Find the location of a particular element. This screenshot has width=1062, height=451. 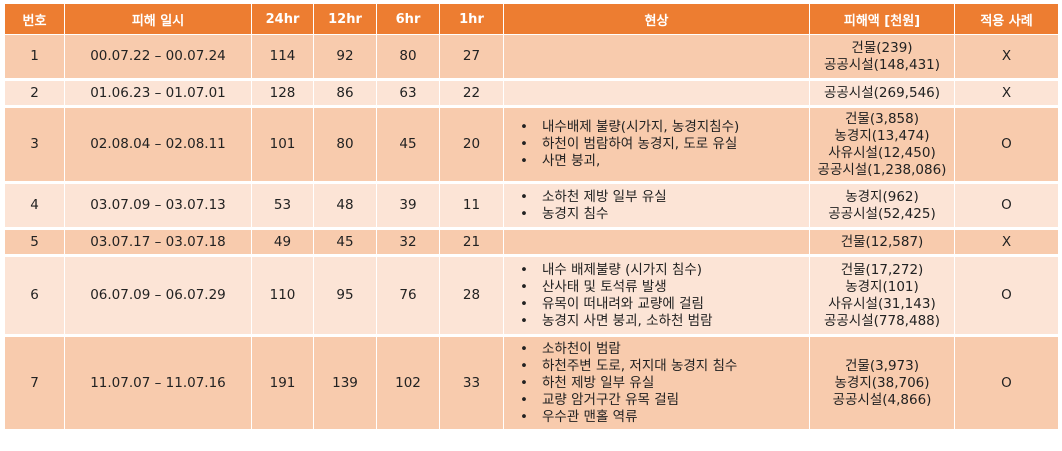

damage-item: 사유시설(12,450) is located at coordinates (882, 152).